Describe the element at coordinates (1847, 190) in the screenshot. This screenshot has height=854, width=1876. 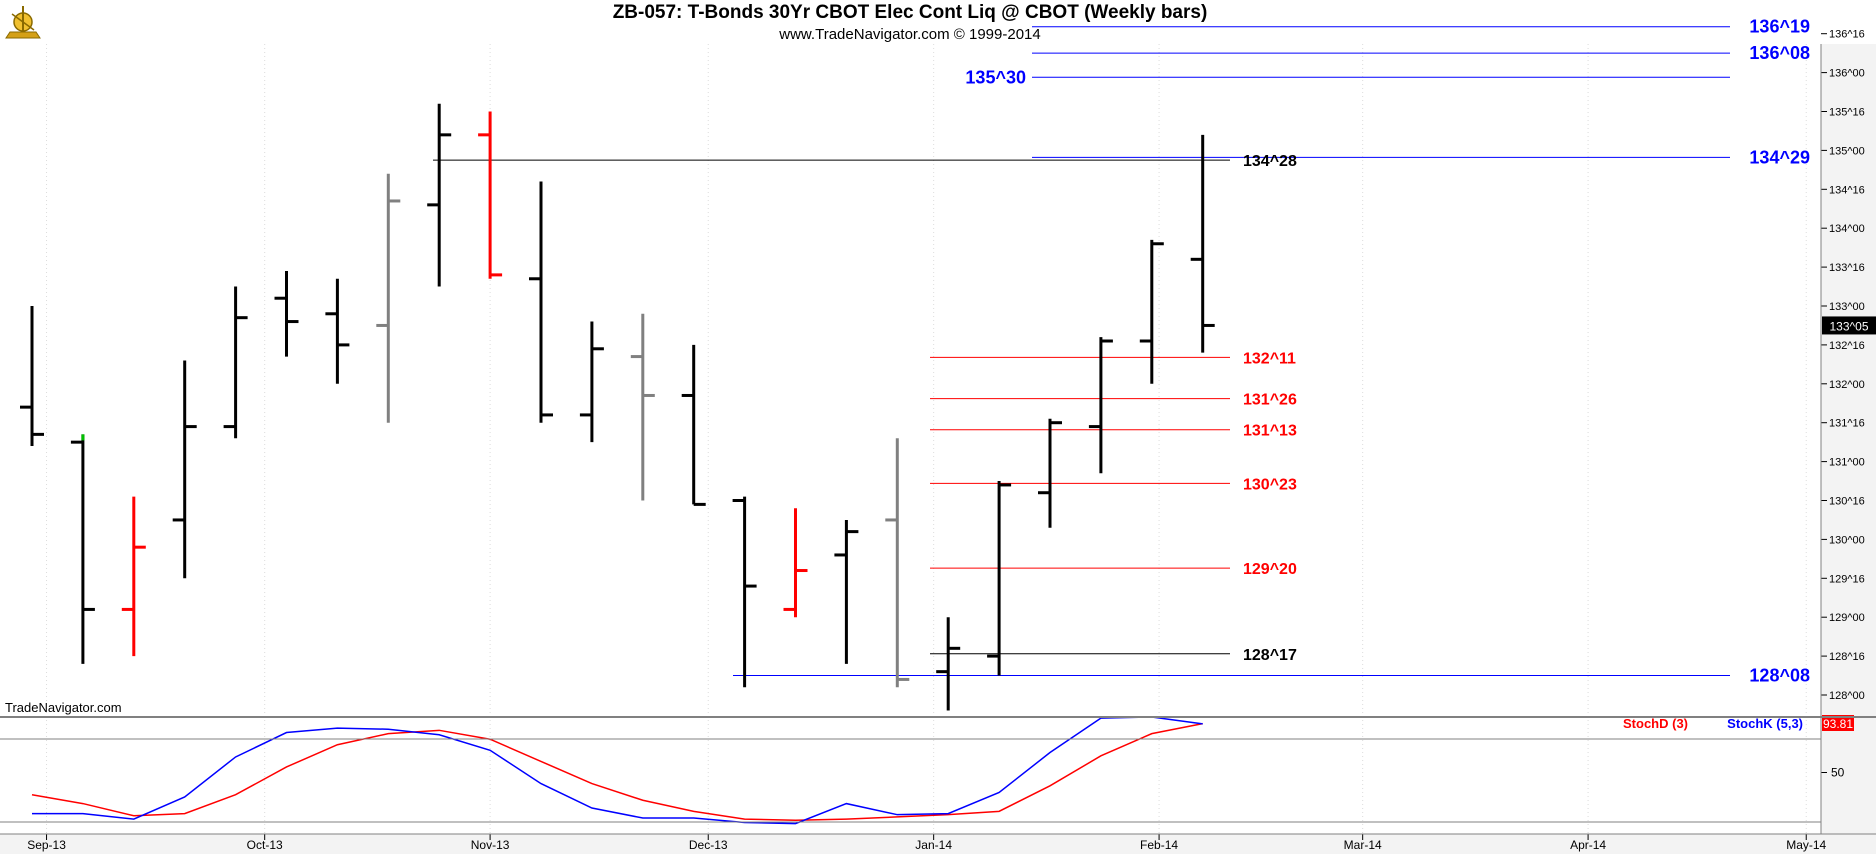
I see `price-axis-label: 134^16` at that location.